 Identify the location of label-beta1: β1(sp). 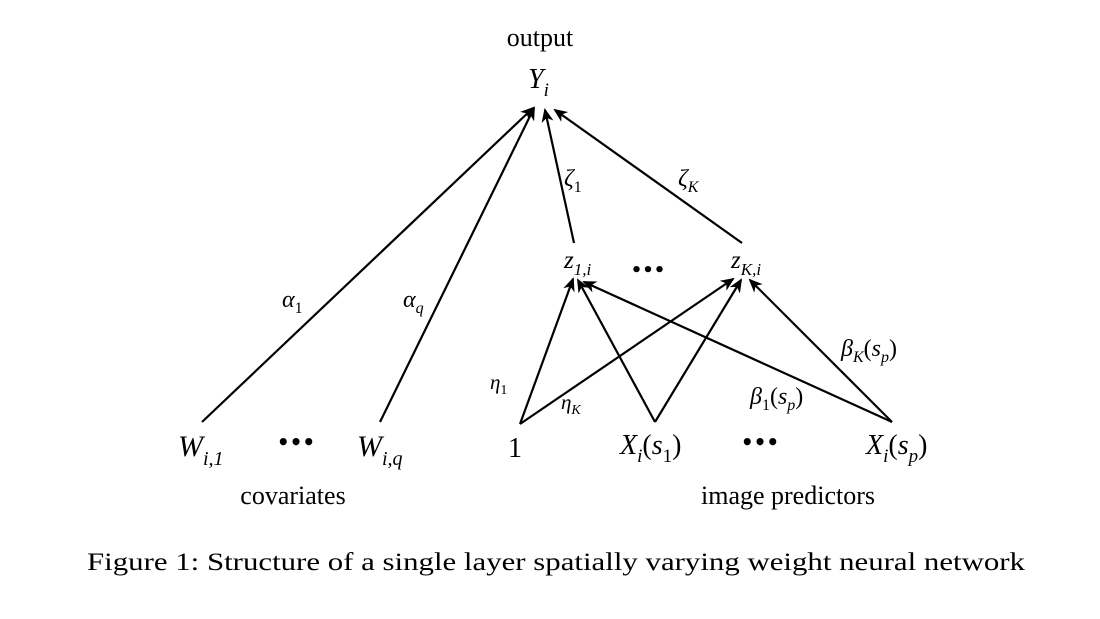
(776, 399).